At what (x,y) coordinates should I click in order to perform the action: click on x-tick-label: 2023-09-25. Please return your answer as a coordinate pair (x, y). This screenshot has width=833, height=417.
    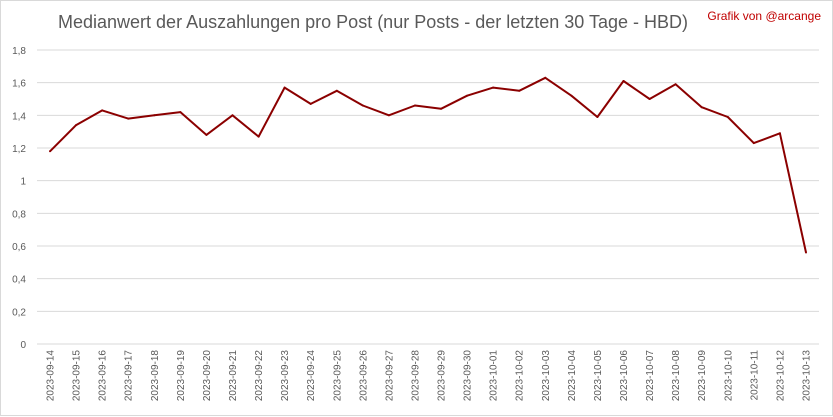
    Looking at the image, I should click on (337, 376).